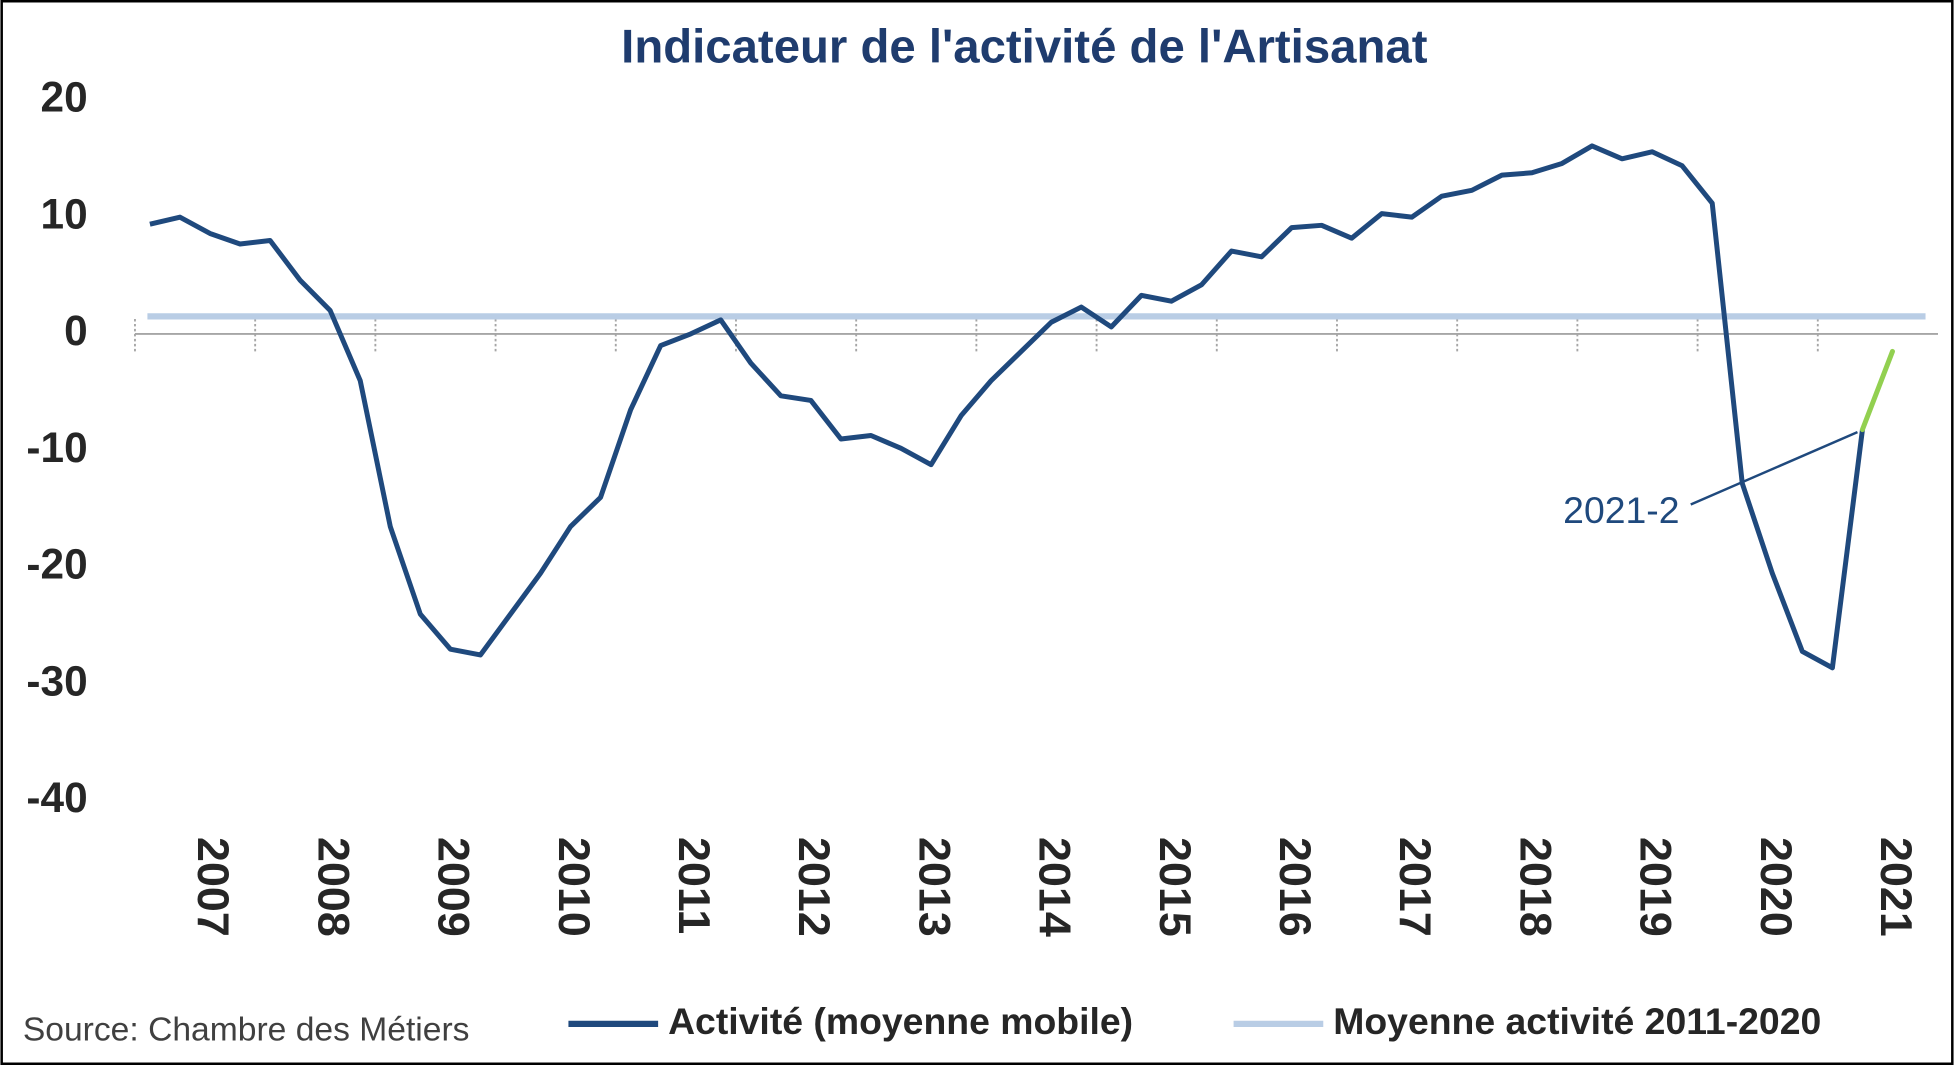  Describe the element at coordinates (1621, 510) in the screenshot. I see `annotation: 2021-2` at that location.